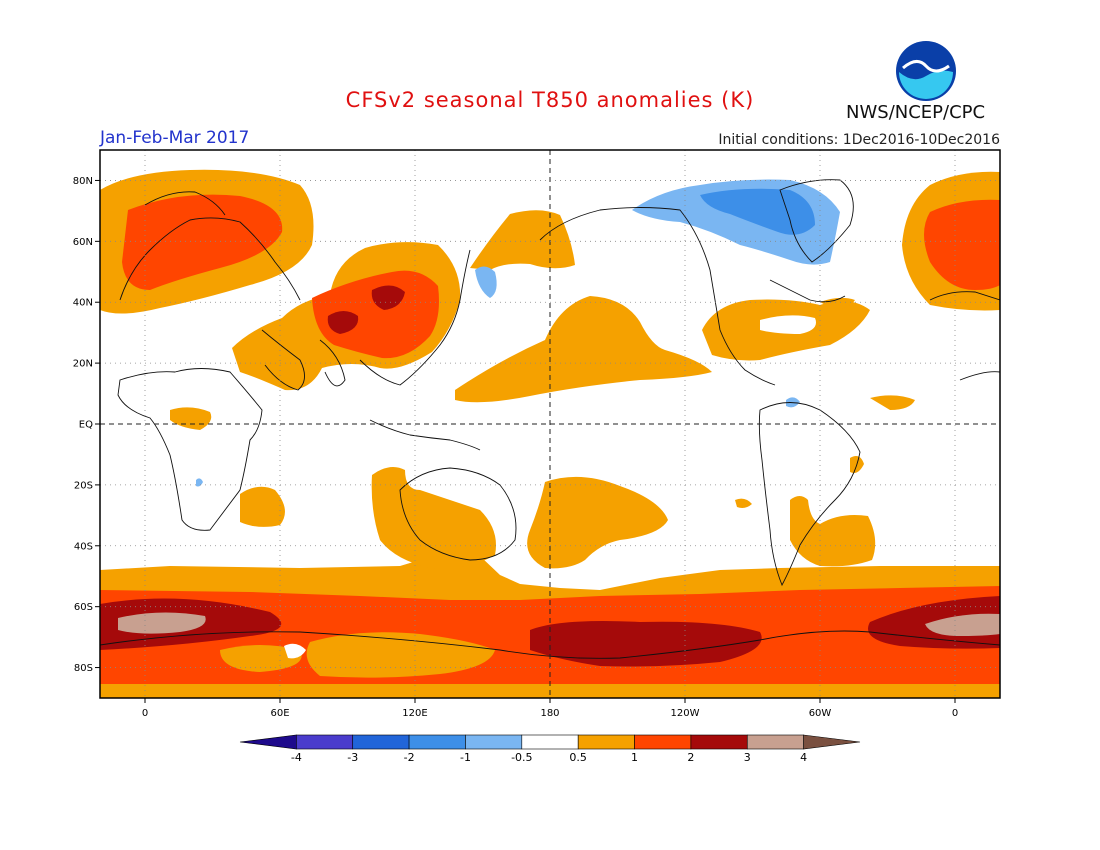  What do you see at coordinates (83, 668) in the screenshot?
I see `lat-tick-label: 80S` at bounding box center [83, 668].